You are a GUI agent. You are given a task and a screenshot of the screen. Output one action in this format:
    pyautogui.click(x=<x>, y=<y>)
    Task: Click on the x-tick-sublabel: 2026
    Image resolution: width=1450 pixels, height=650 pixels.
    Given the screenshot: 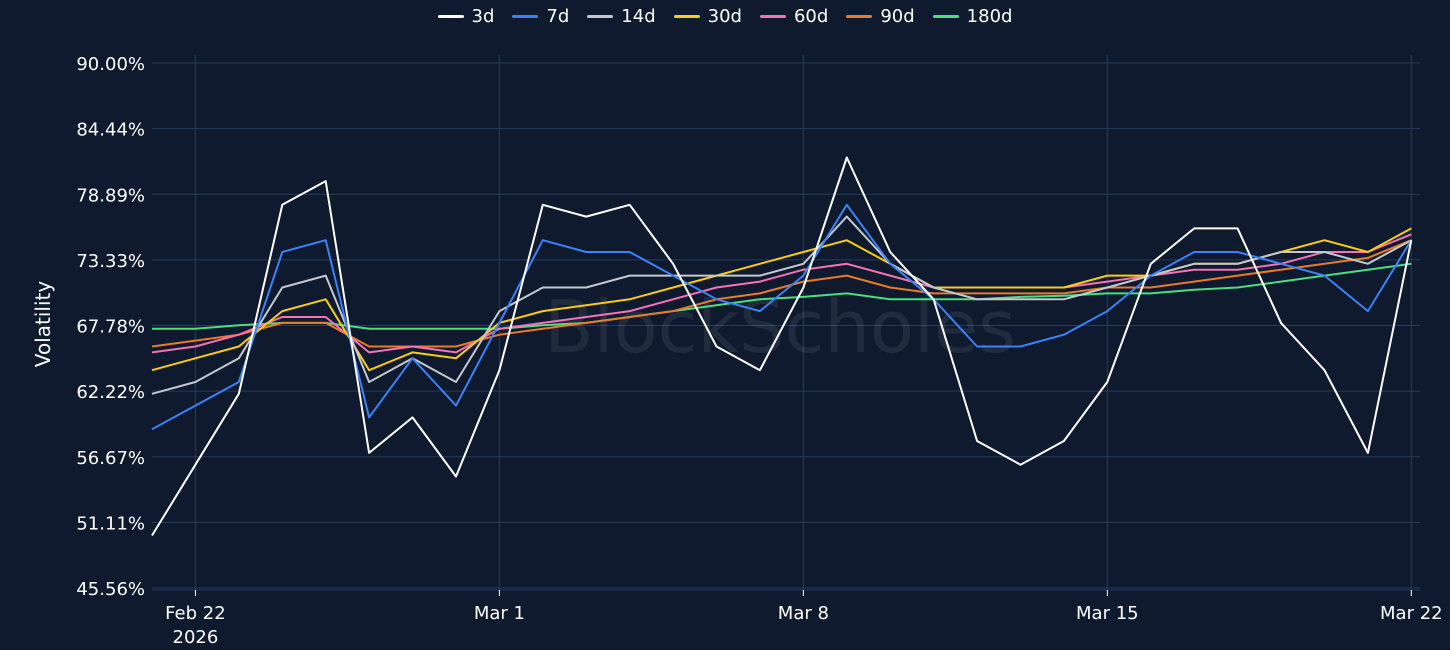 What is the action you would take?
    pyautogui.click(x=196, y=637)
    